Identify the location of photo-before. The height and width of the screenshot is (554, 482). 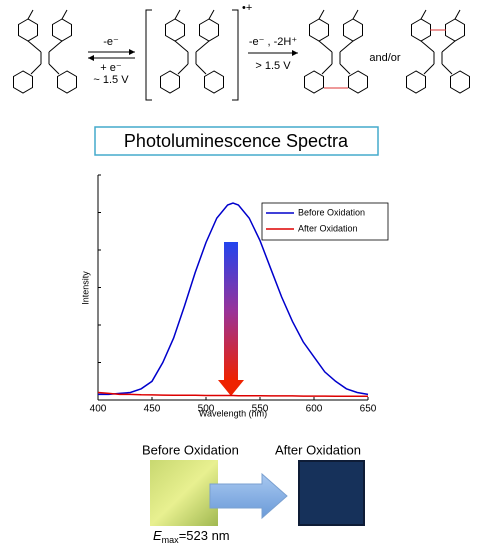
(184, 493).